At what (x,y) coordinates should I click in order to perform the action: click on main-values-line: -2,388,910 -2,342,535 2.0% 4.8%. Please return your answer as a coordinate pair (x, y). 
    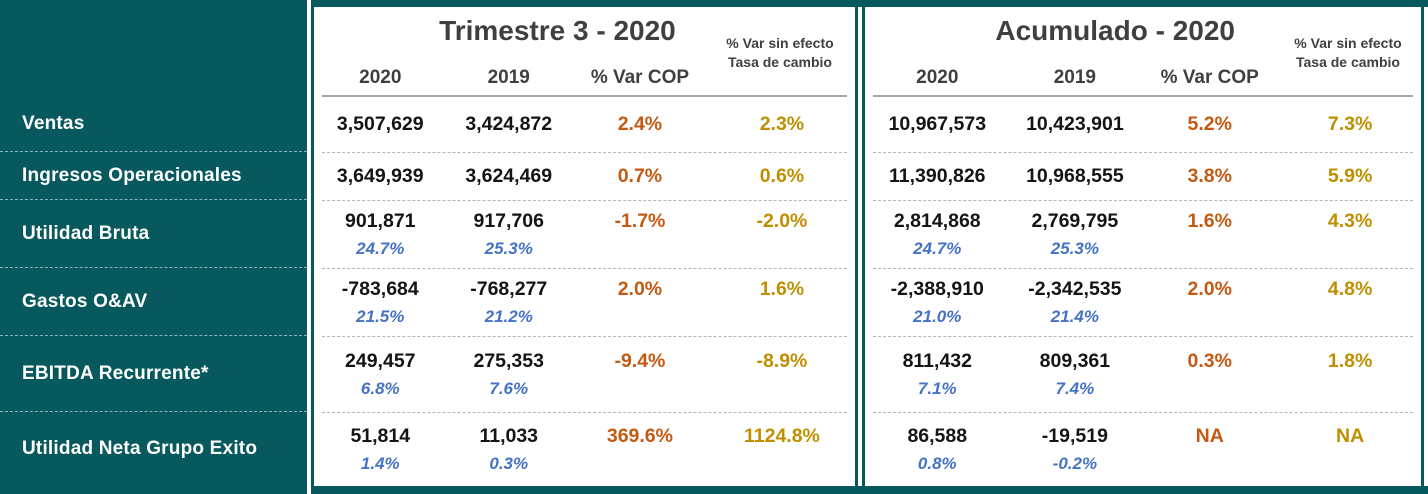
    Looking at the image, I should click on (1143, 289).